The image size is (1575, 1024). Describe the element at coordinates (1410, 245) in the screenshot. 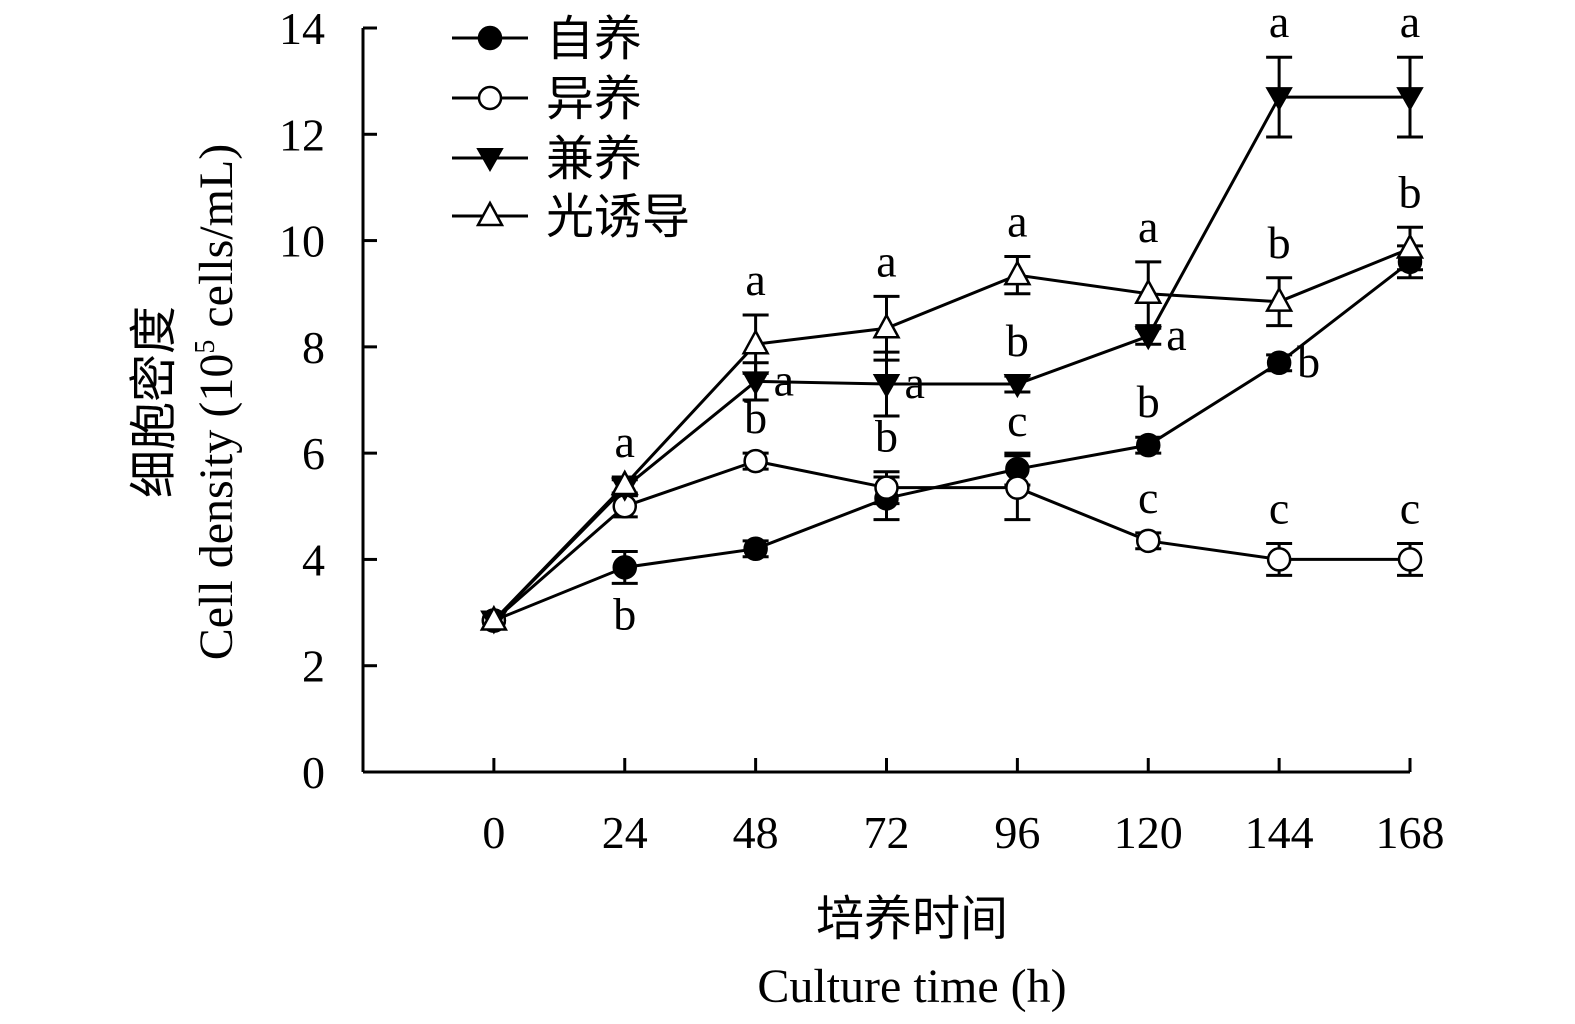

I see `point-s3-p7` at that location.